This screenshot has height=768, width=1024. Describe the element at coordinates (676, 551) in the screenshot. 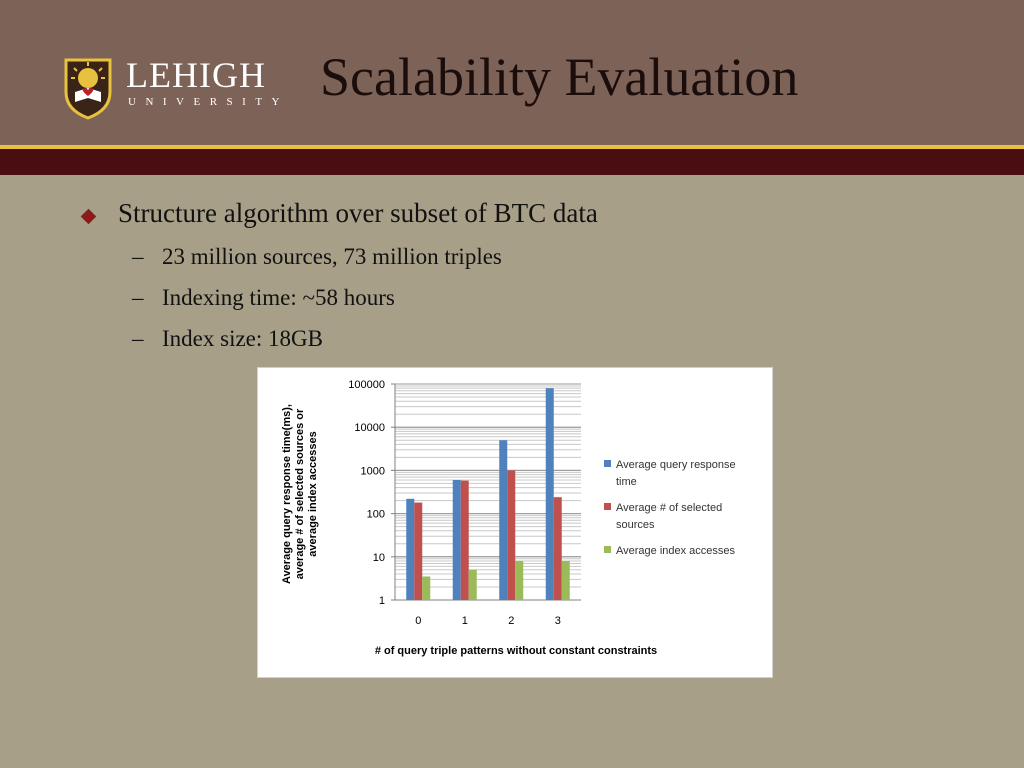

I see `legend-label: Average index accesses` at that location.